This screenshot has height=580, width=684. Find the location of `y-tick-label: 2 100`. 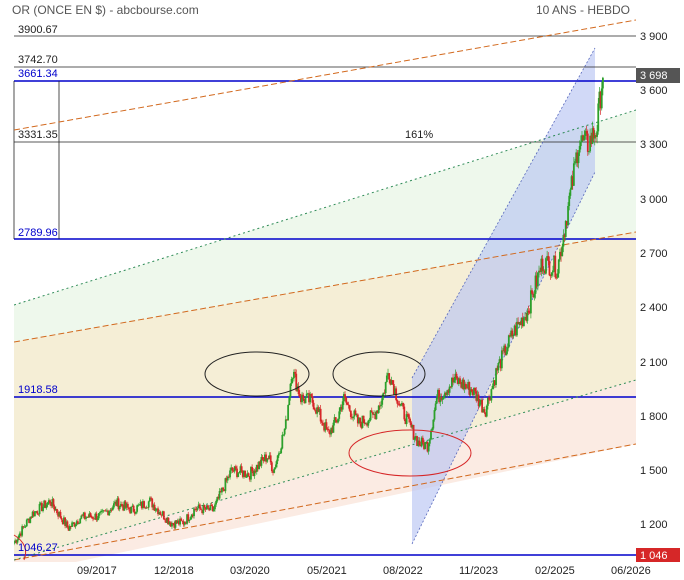

y-tick-label: 2 100 is located at coordinates (654, 363).